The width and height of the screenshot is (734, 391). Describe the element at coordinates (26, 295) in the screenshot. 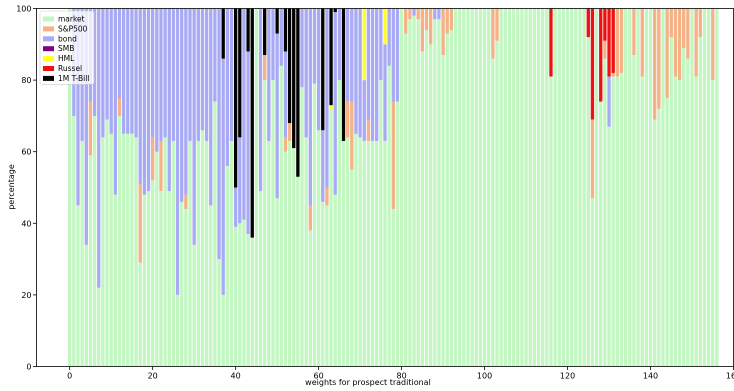

I see `y-tick-label: 20` at that location.